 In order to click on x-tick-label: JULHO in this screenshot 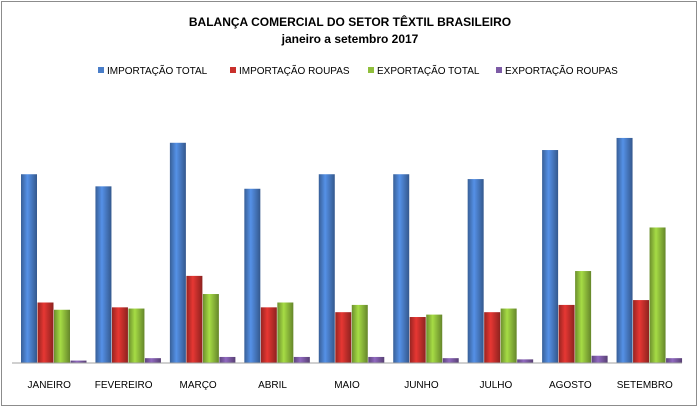, I will do `click(495, 385)`.